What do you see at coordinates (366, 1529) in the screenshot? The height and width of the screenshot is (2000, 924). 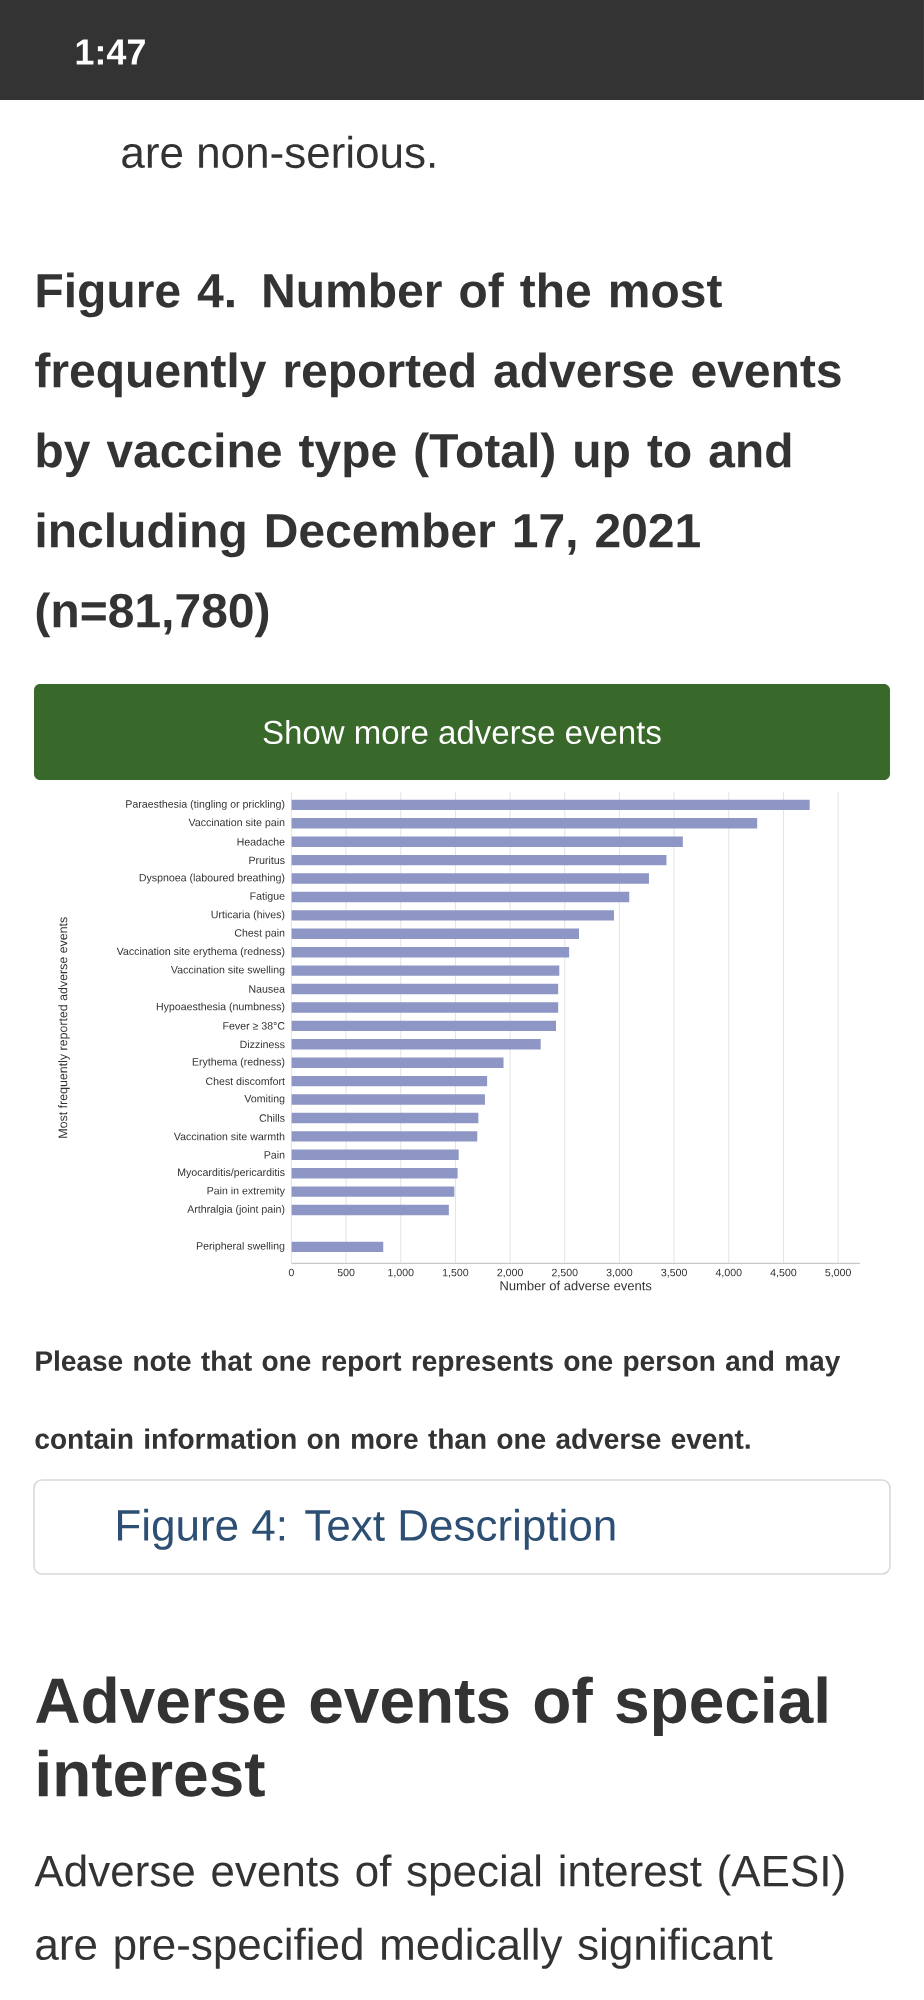 I see `caption: Figure 4: Text Description` at bounding box center [366, 1529].